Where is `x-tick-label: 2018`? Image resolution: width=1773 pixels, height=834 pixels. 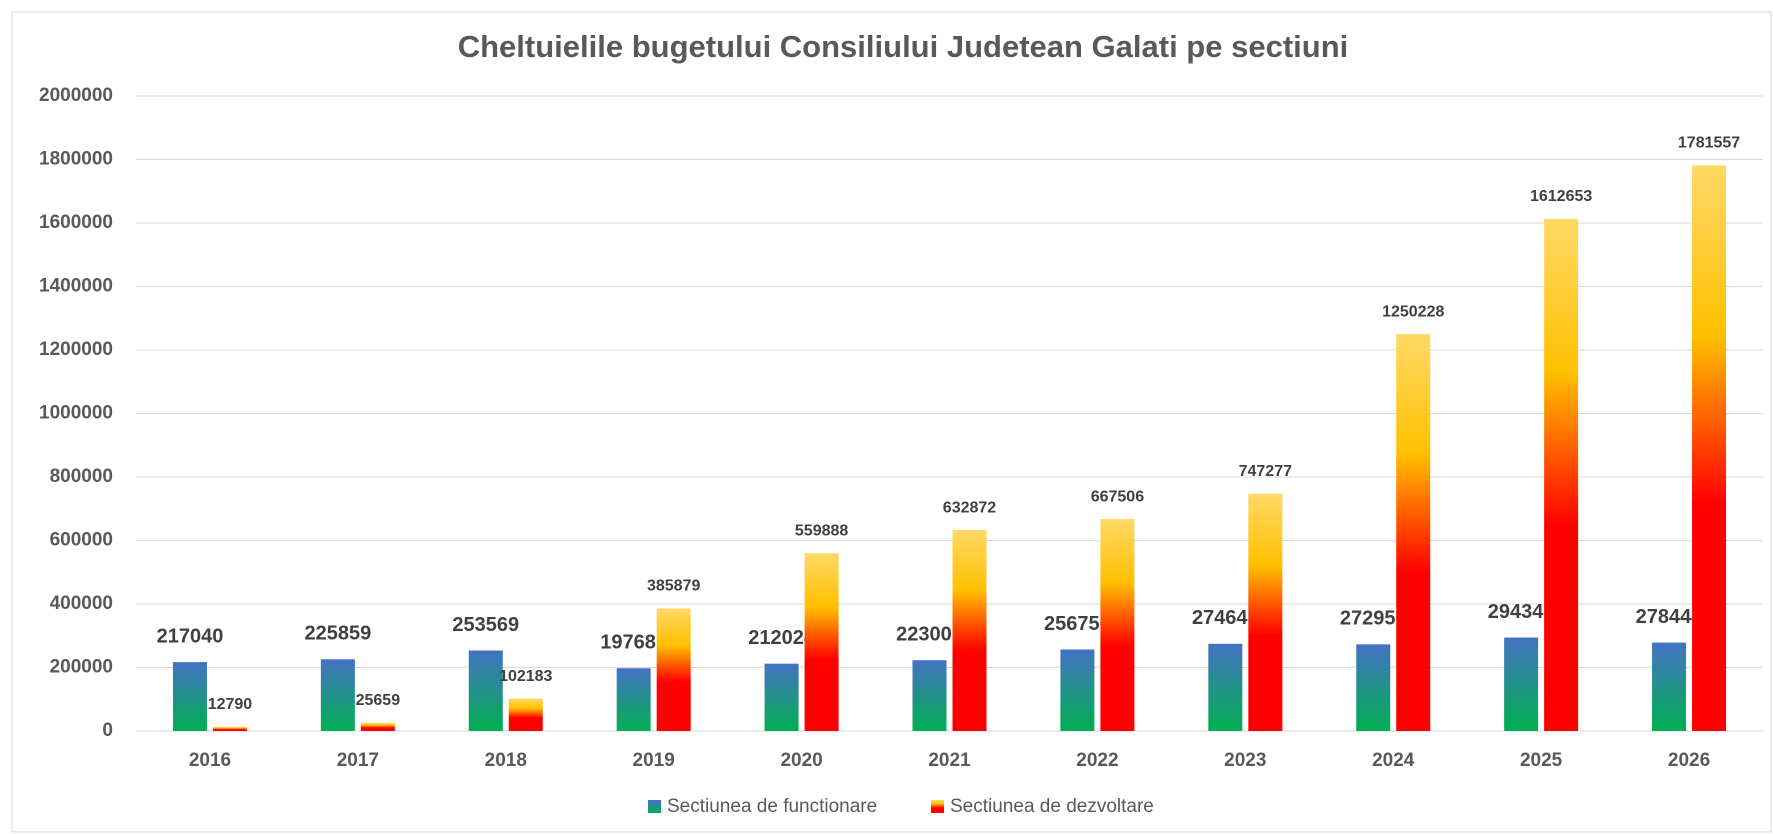
x-tick-label: 2018 is located at coordinates (506, 760).